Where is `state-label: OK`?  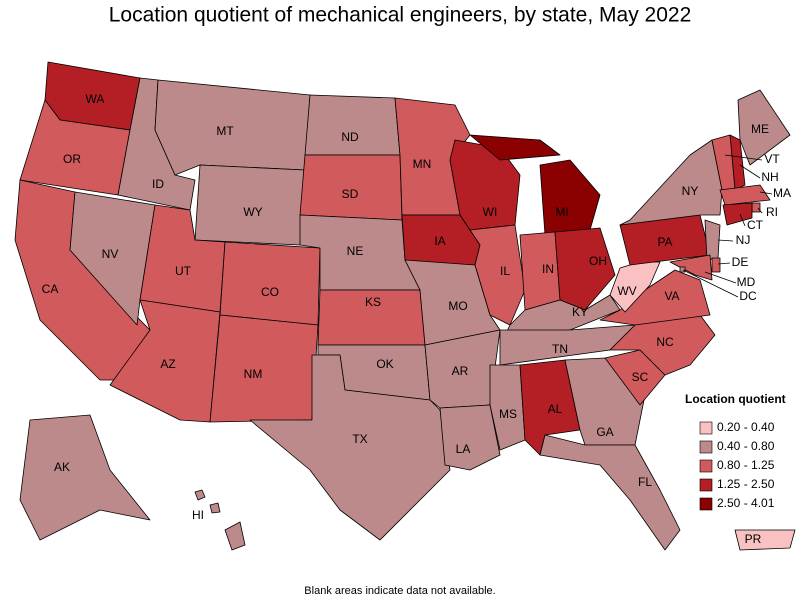
state-label: OK is located at coordinates (384, 364).